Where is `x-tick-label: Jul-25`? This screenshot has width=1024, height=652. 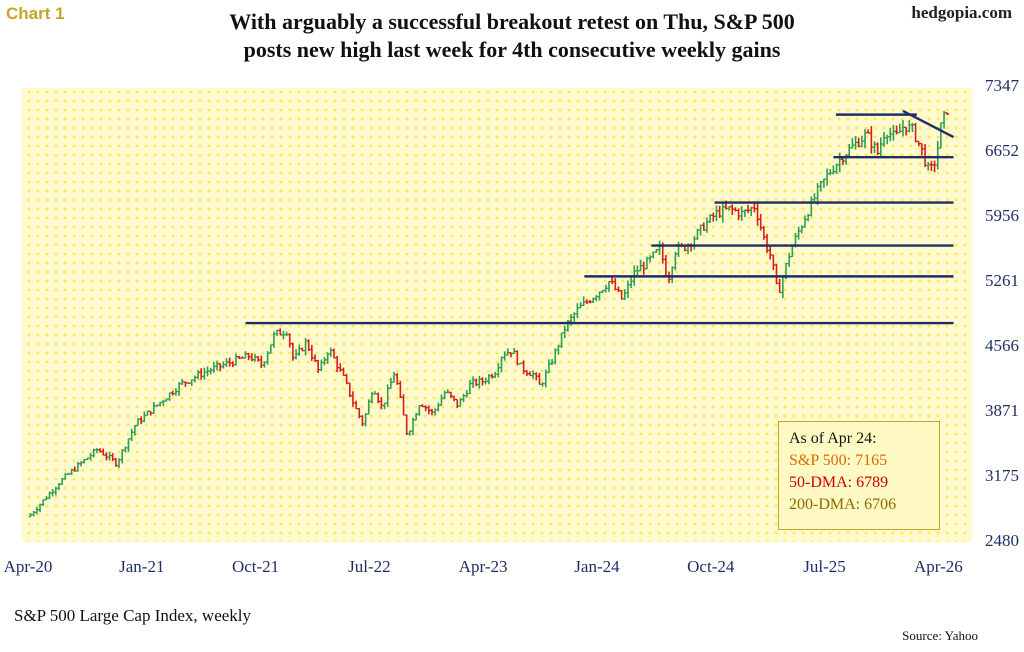
x-tick-label: Jul-25 is located at coordinates (824, 566).